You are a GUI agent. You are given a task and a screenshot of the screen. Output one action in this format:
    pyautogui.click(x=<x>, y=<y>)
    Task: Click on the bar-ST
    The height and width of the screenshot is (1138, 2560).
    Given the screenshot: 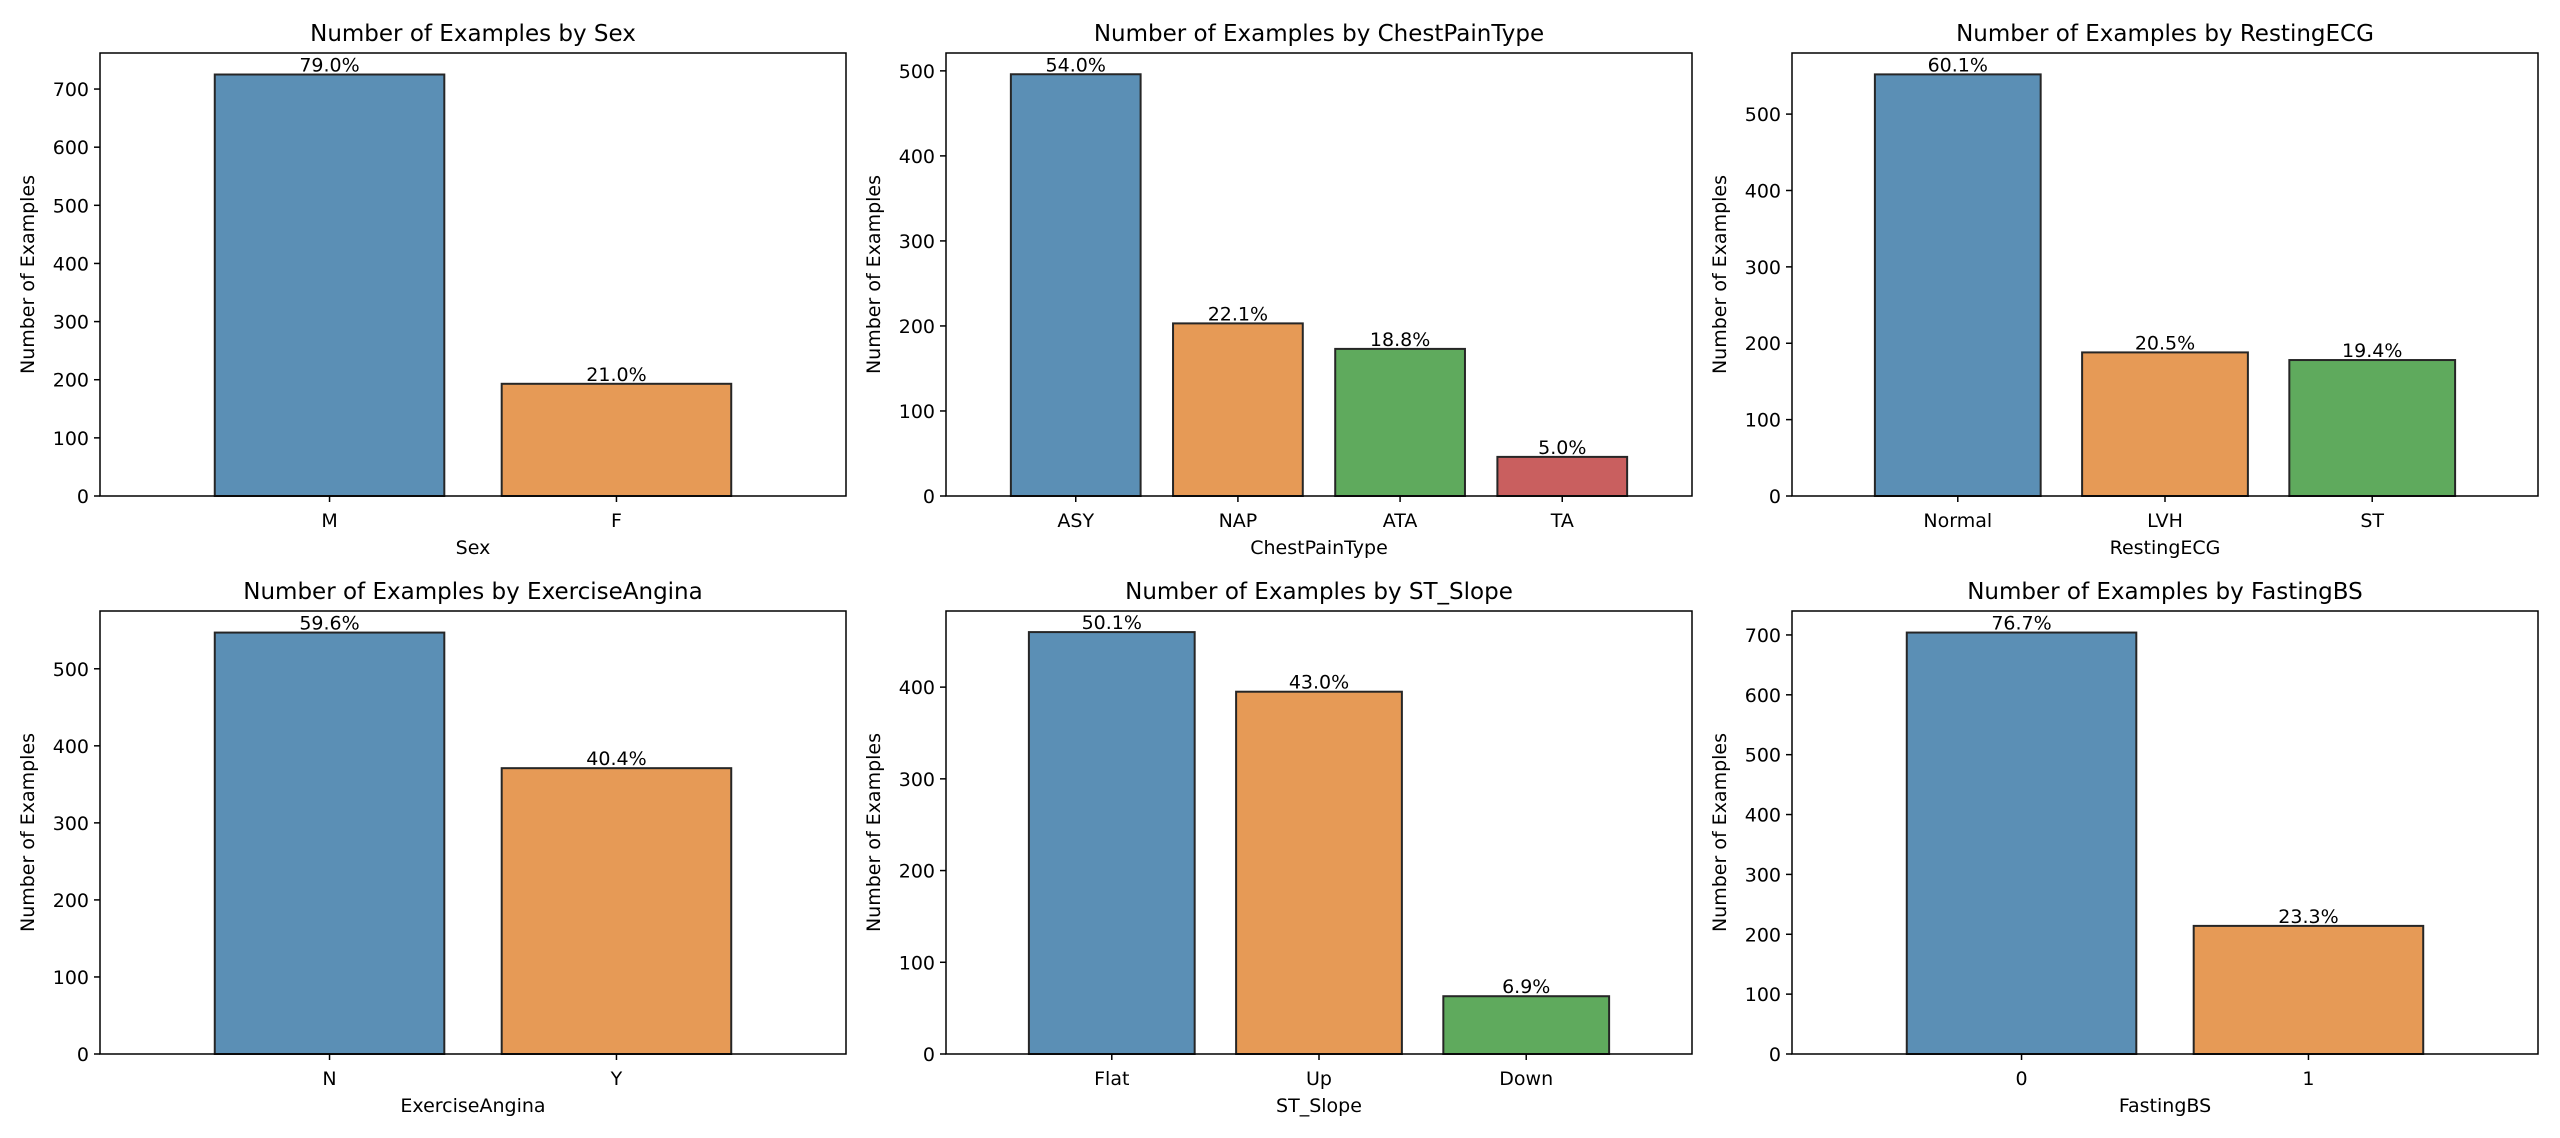 What is the action you would take?
    pyautogui.click(x=2372, y=428)
    